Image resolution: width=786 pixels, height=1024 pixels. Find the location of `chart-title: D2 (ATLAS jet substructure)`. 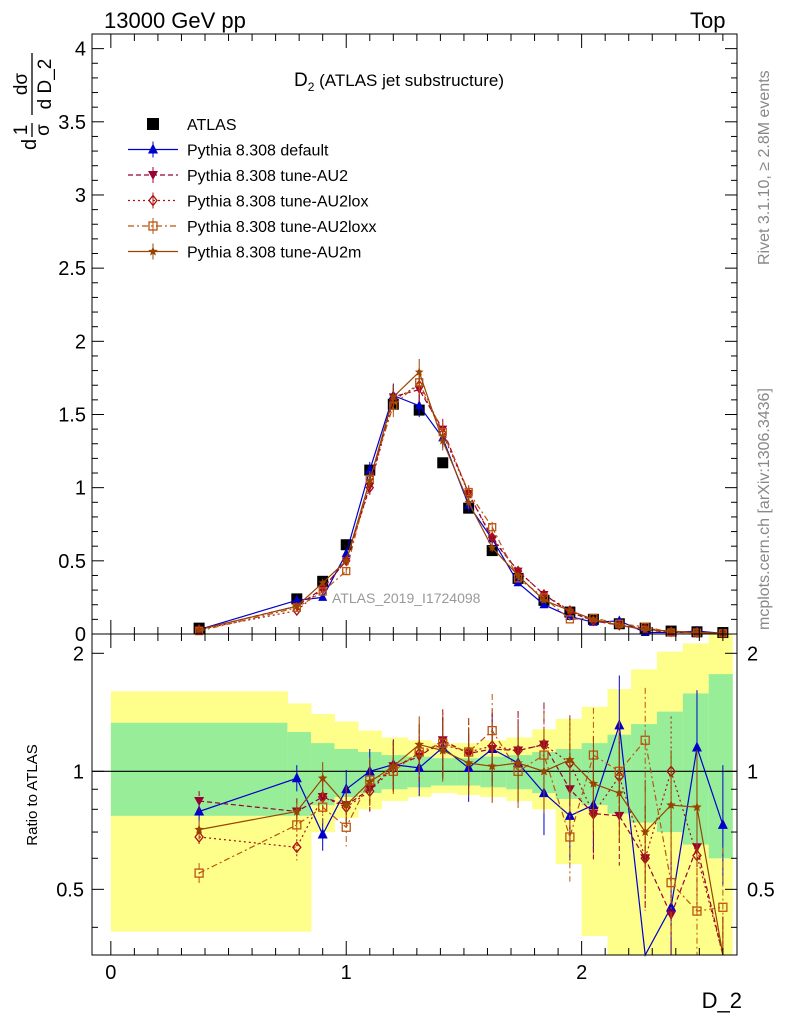

chart-title: D2 (ATLAS jet substructure) is located at coordinates (399, 82).